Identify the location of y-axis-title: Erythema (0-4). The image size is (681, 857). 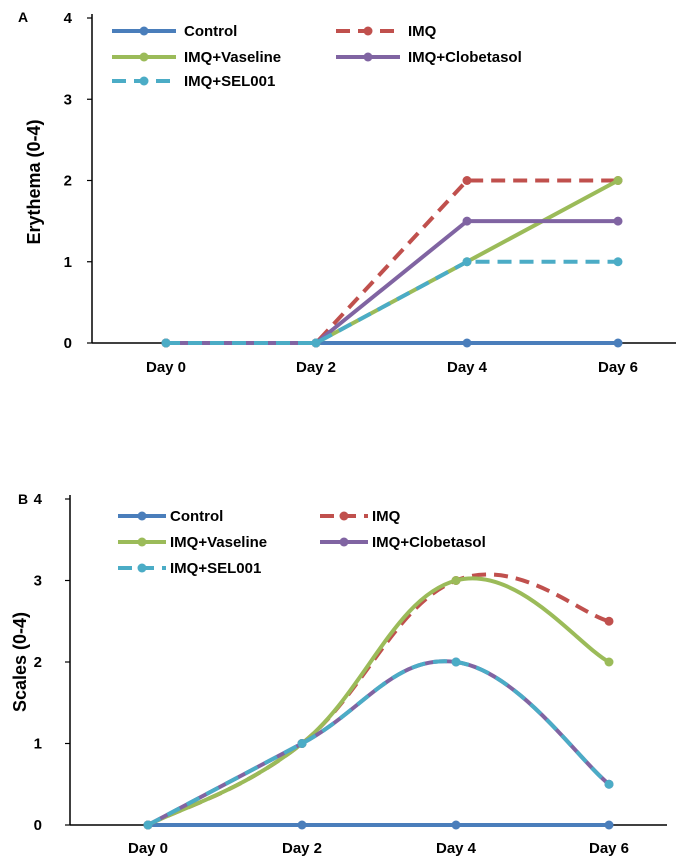
(34, 181).